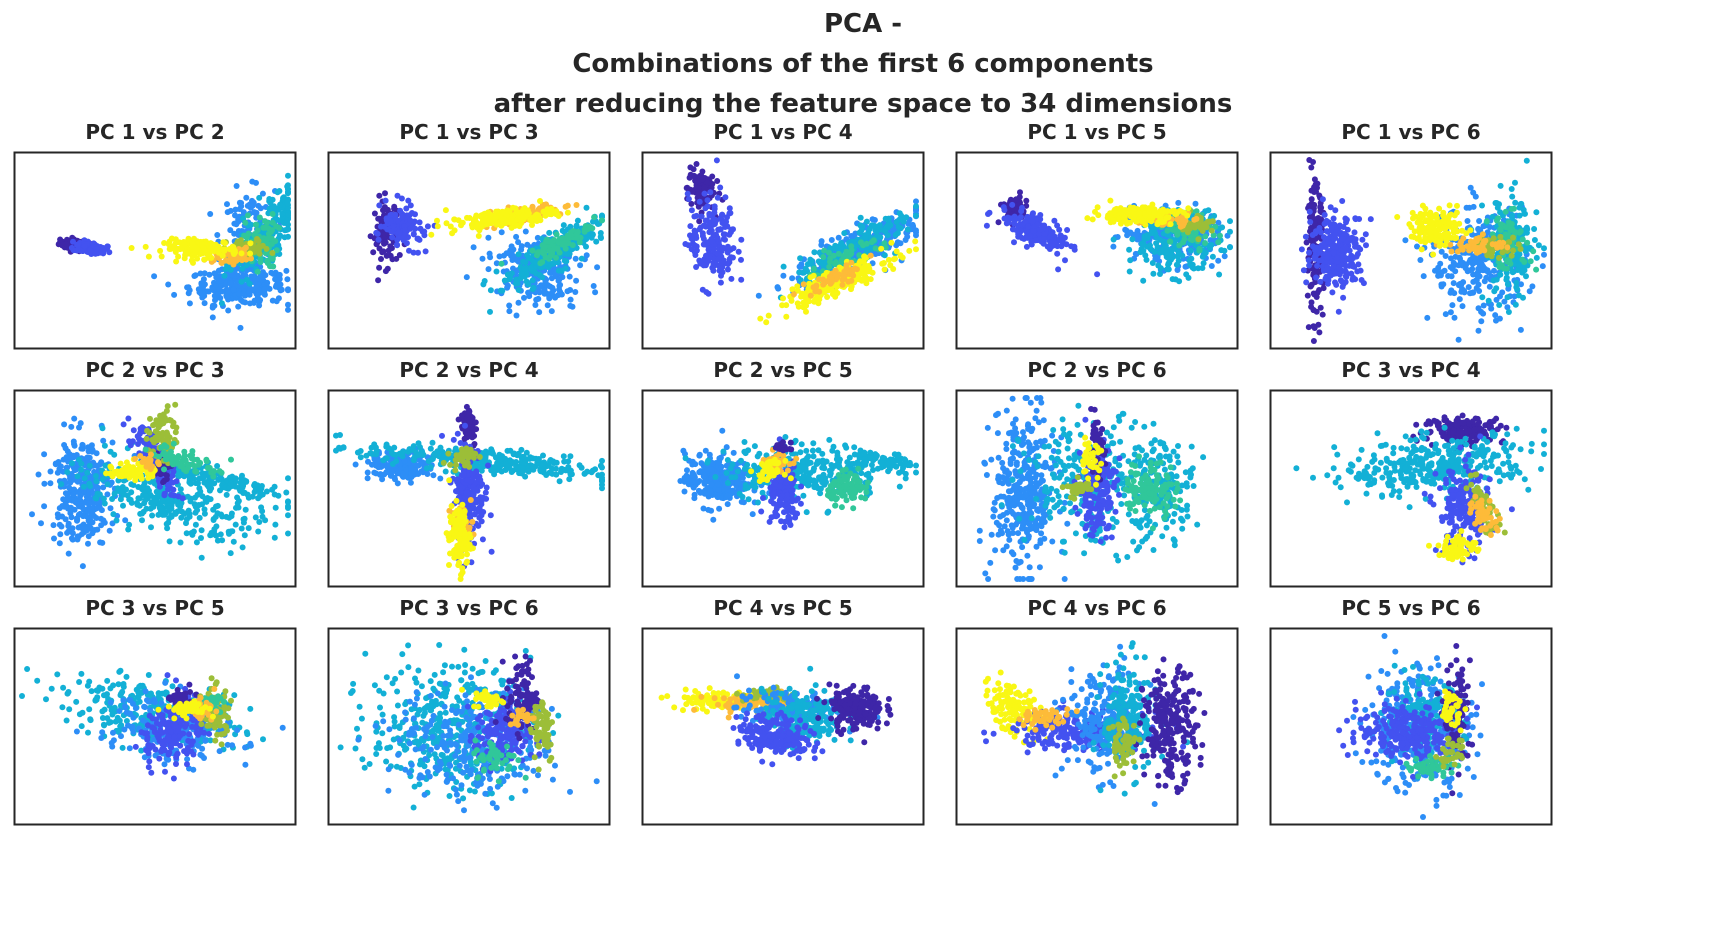 This screenshot has height=927, width=1726. Describe the element at coordinates (1411, 250) in the screenshot. I see `scatter-plot` at that location.